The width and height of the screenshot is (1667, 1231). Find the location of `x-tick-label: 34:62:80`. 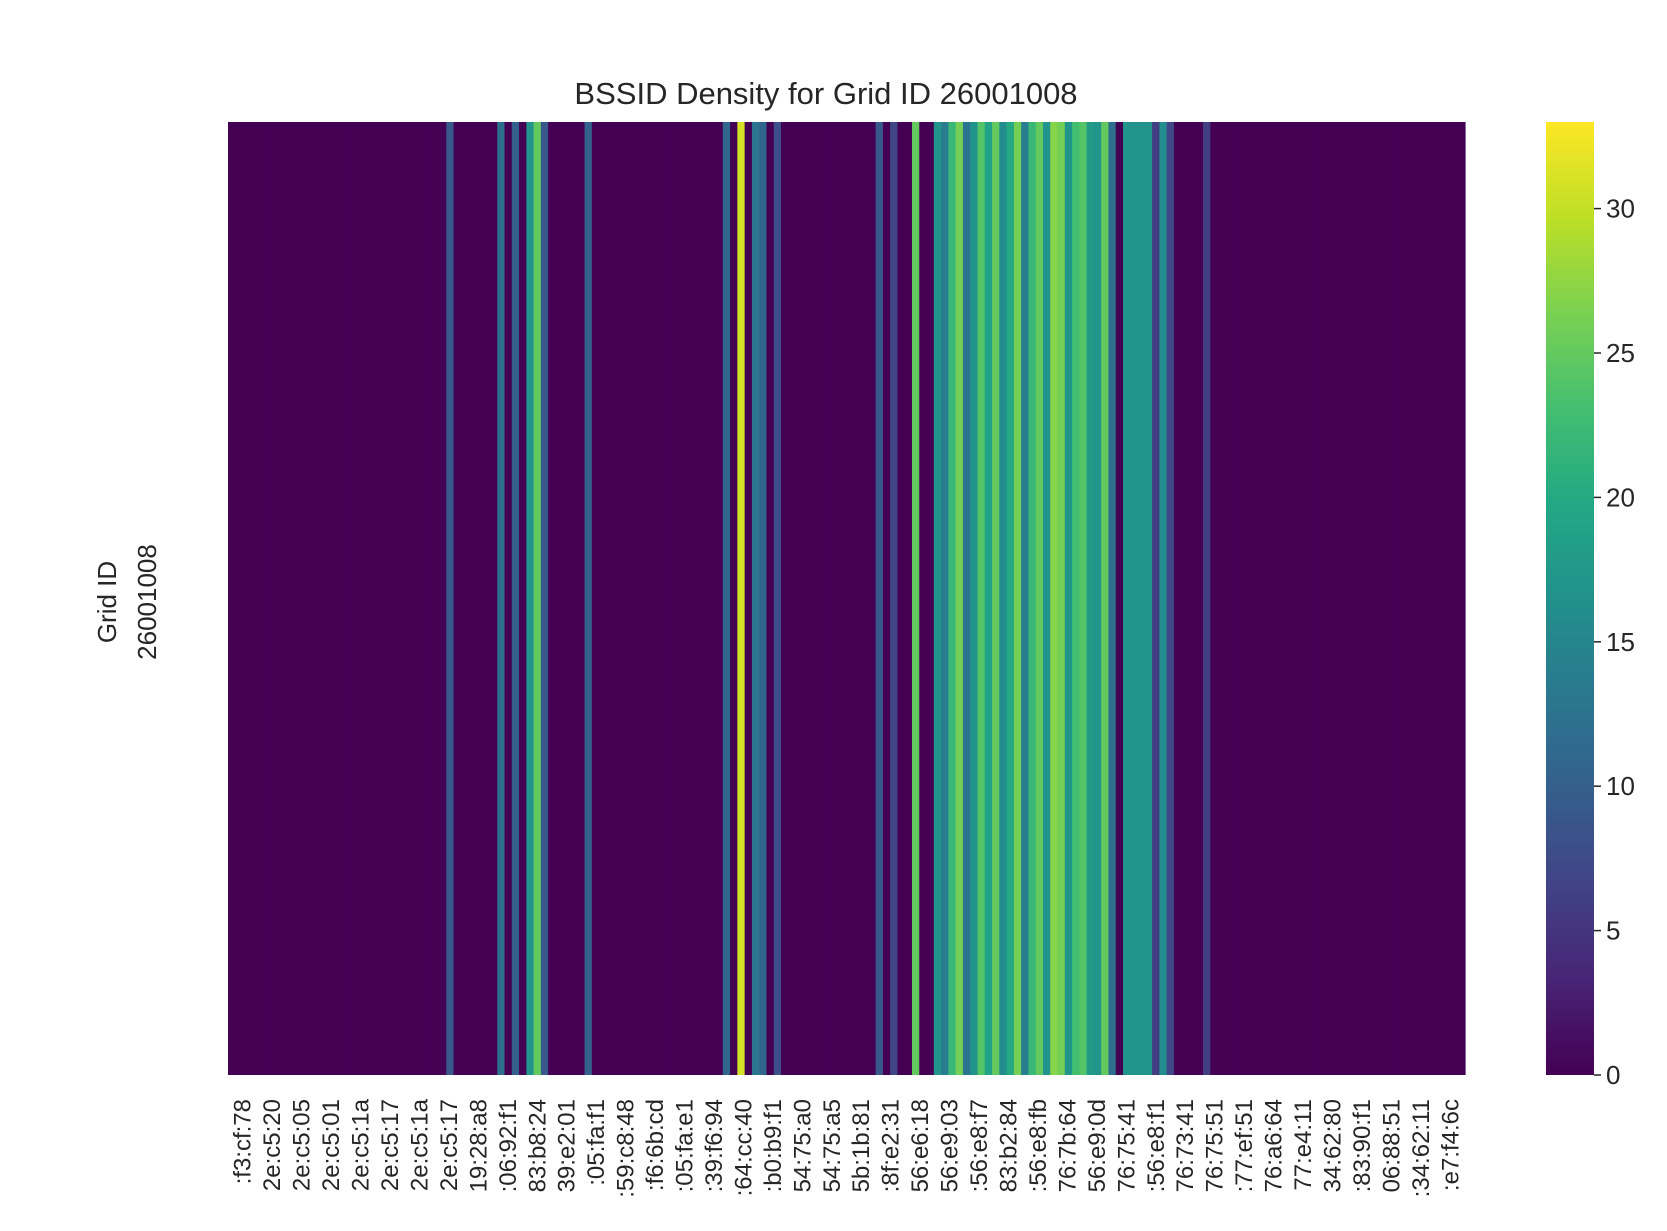

x-tick-label: 34:62:80 is located at coordinates (1333, 1145).